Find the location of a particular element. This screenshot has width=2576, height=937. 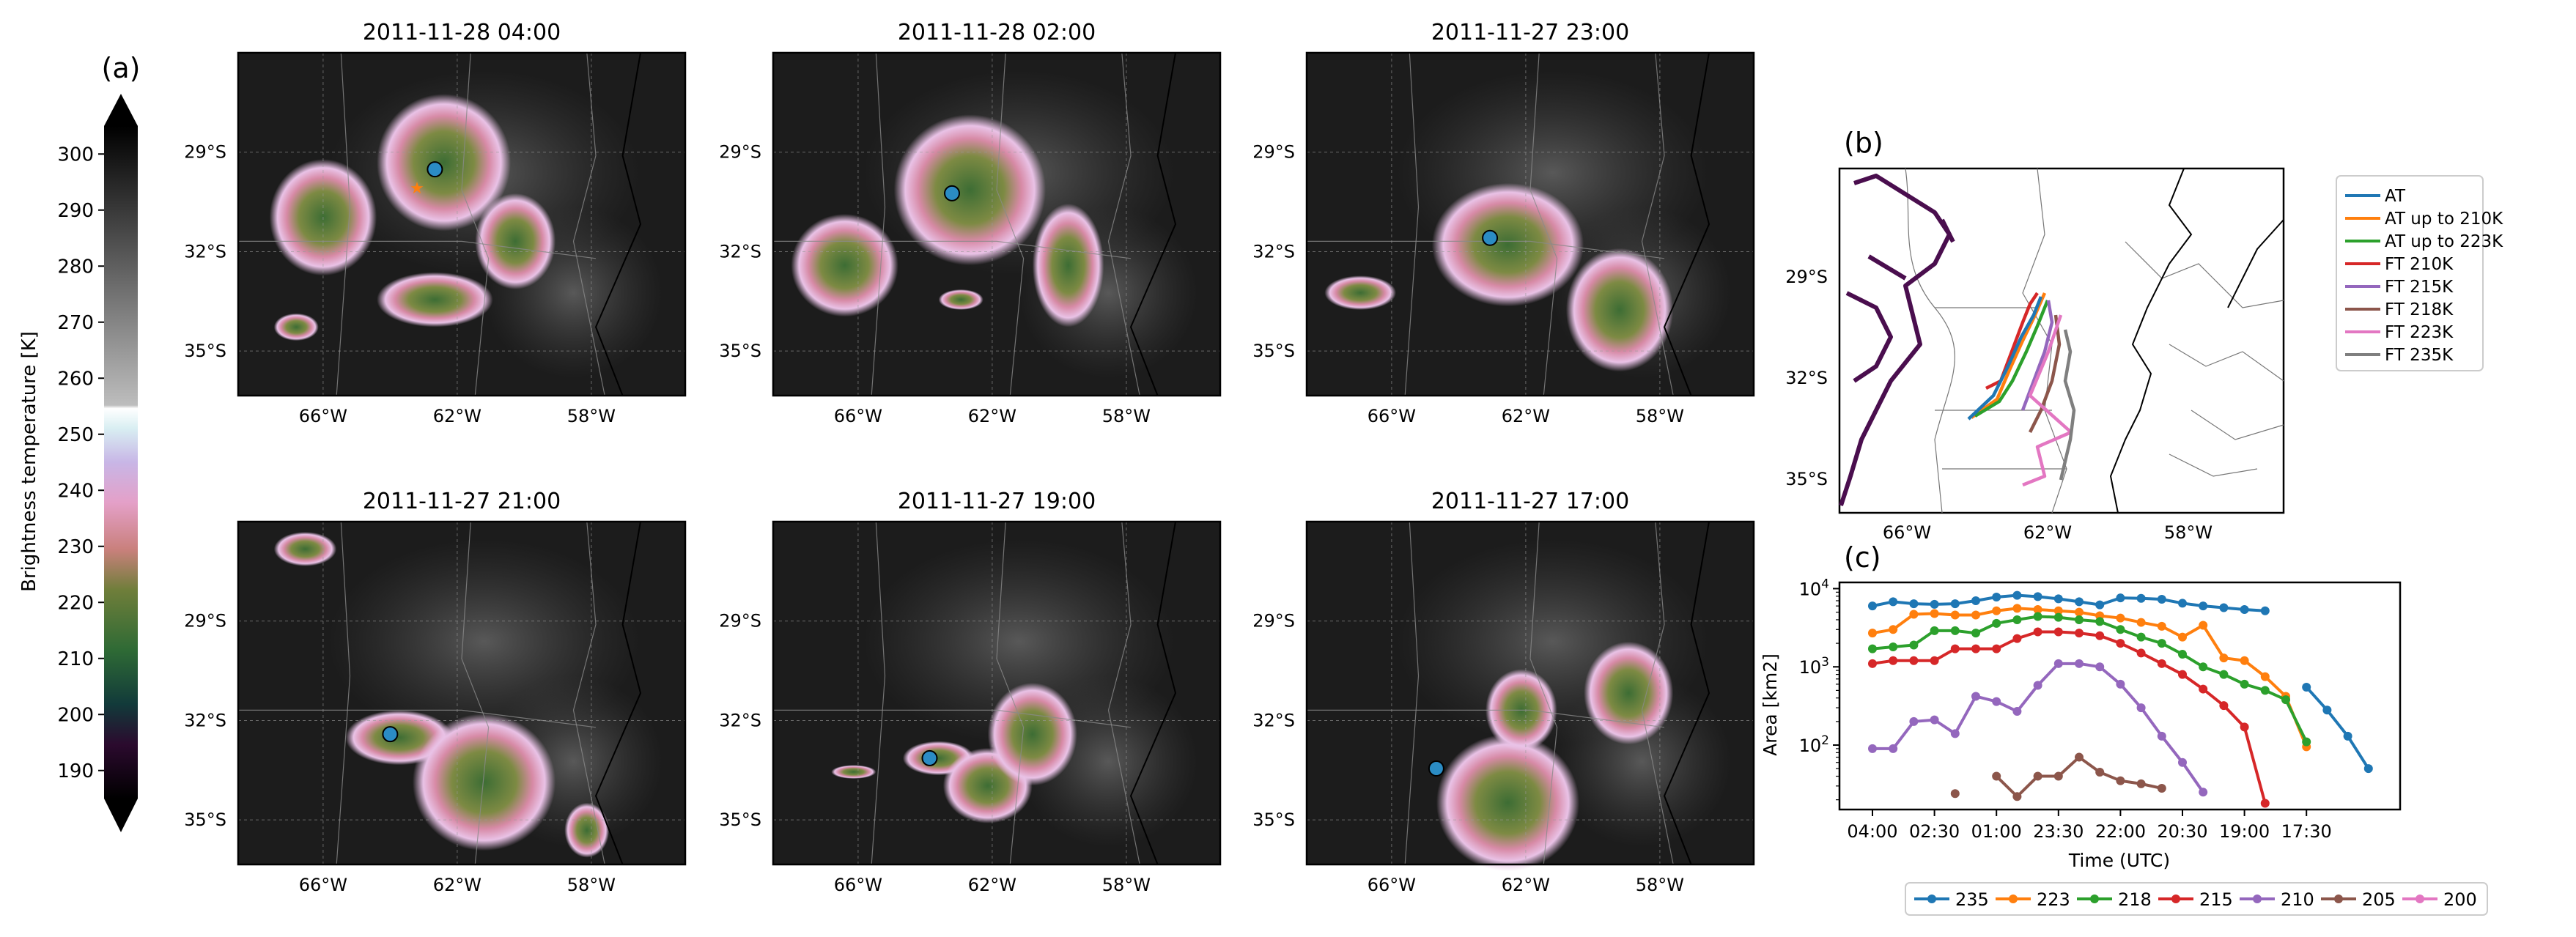

colorbar-label: Brightness temperature [K] is located at coordinates (29, 461).